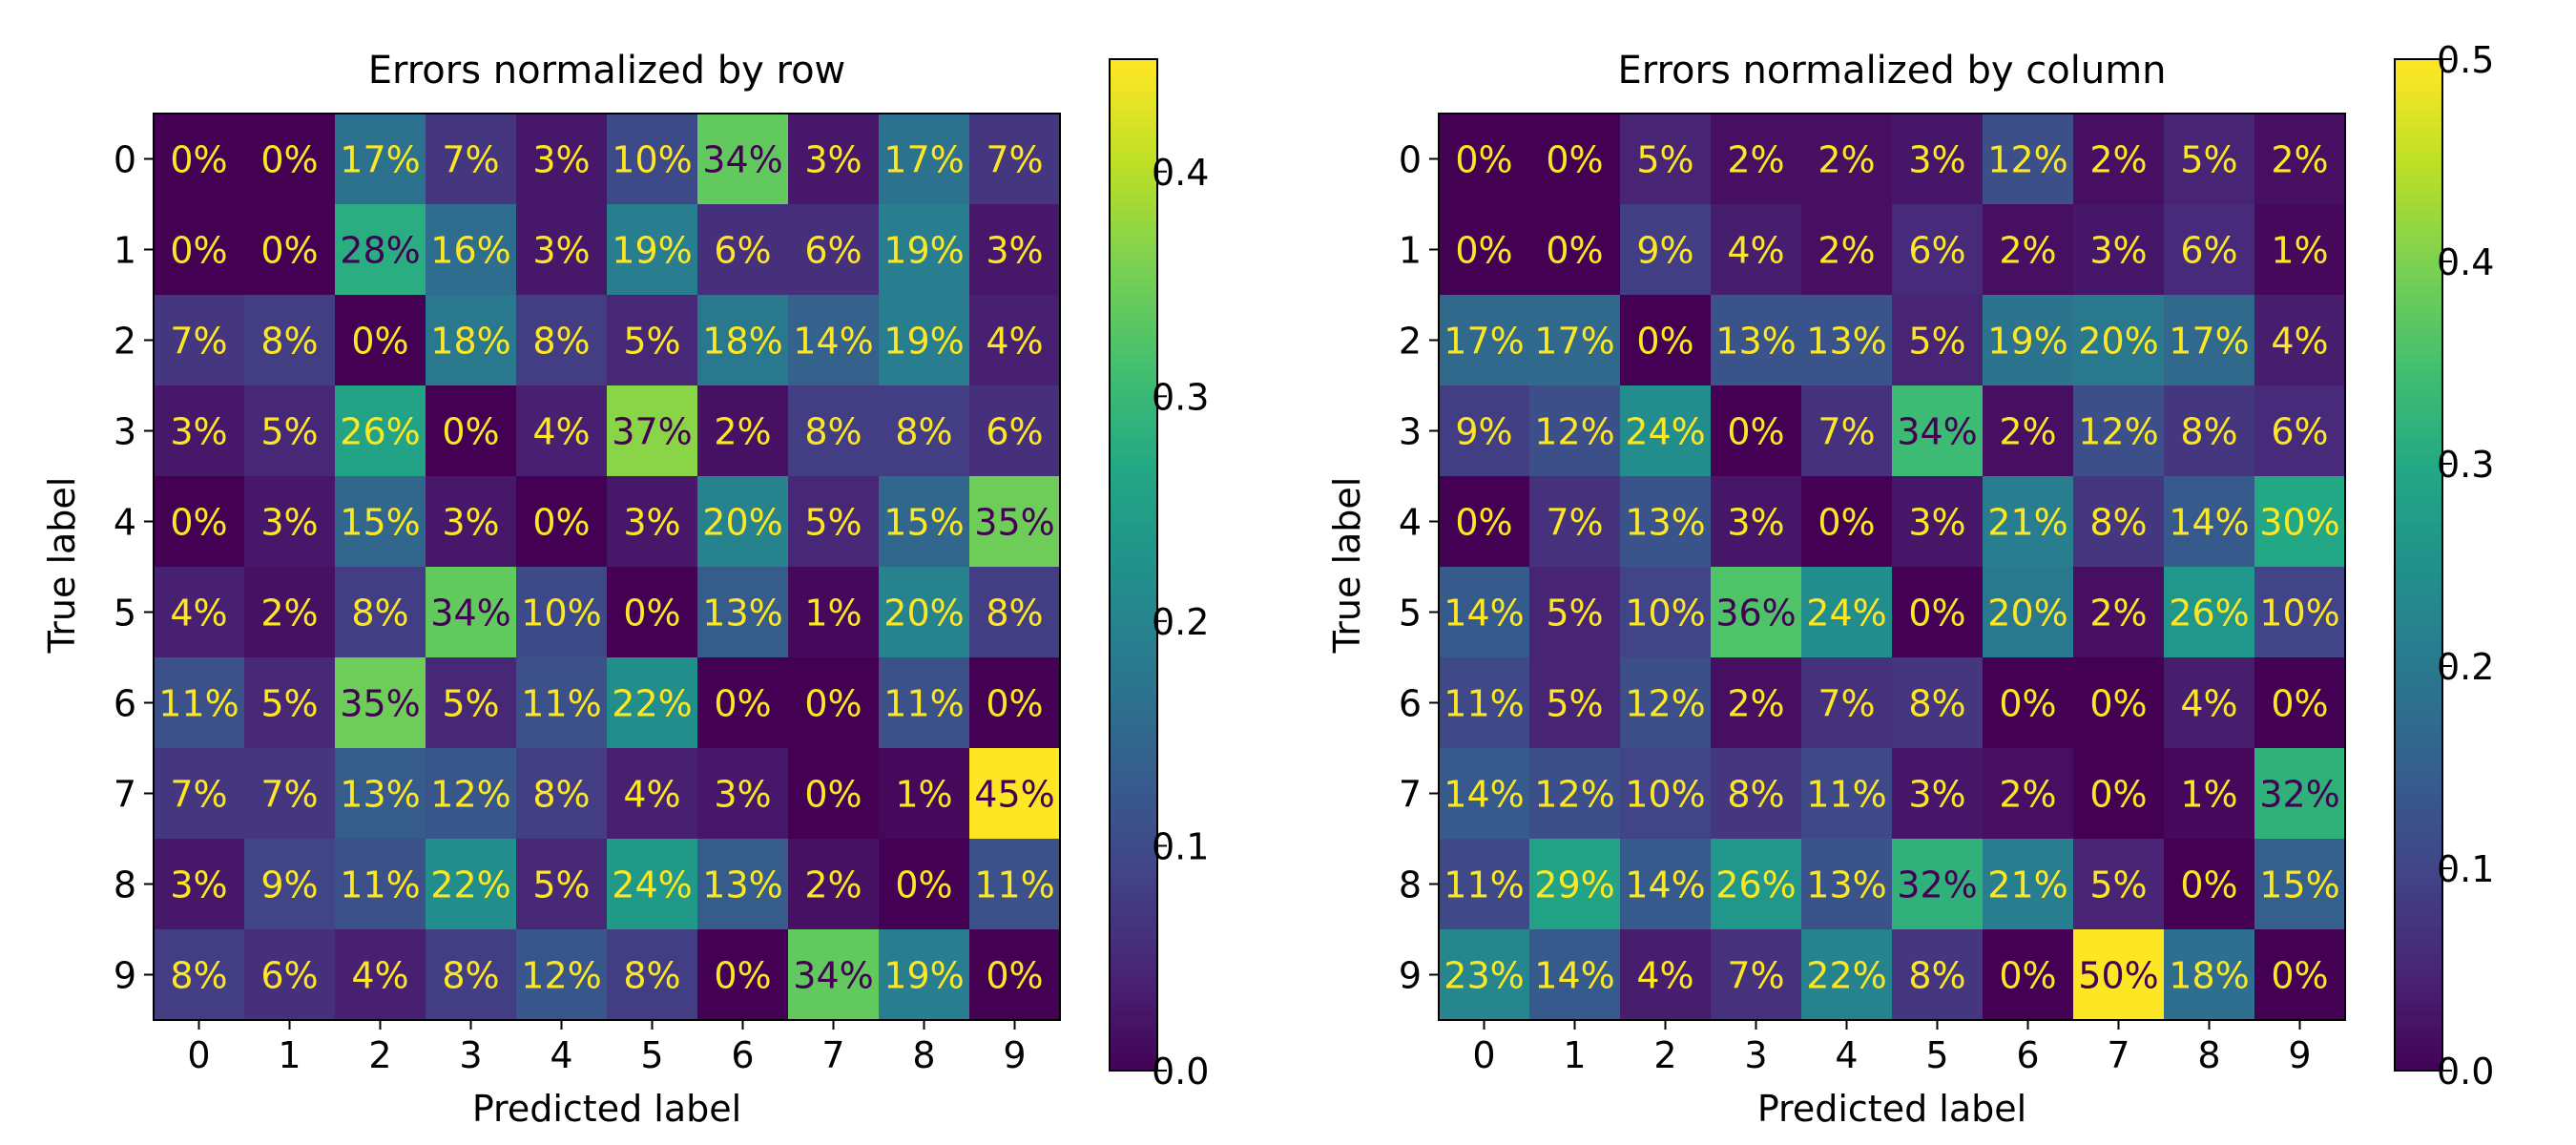 The image size is (2576, 1145). What do you see at coordinates (1891, 1109) in the screenshot?
I see `x-axis-label: Predicted label` at bounding box center [1891, 1109].